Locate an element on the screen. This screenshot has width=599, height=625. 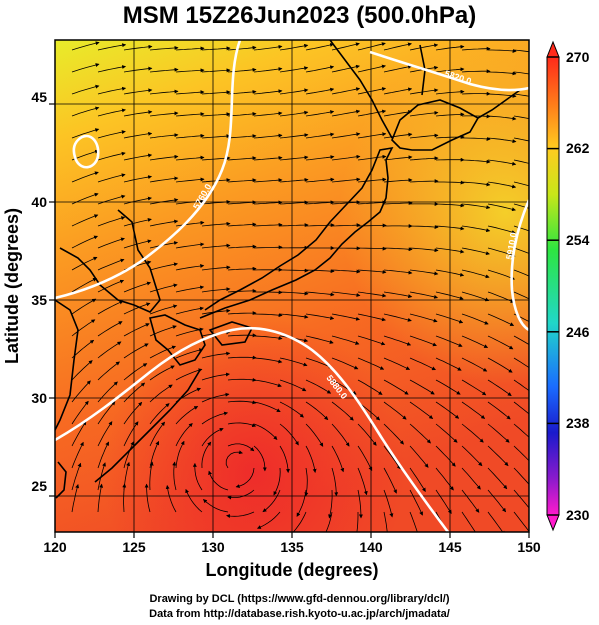
russia-coastline is located at coordinates (361, 89).